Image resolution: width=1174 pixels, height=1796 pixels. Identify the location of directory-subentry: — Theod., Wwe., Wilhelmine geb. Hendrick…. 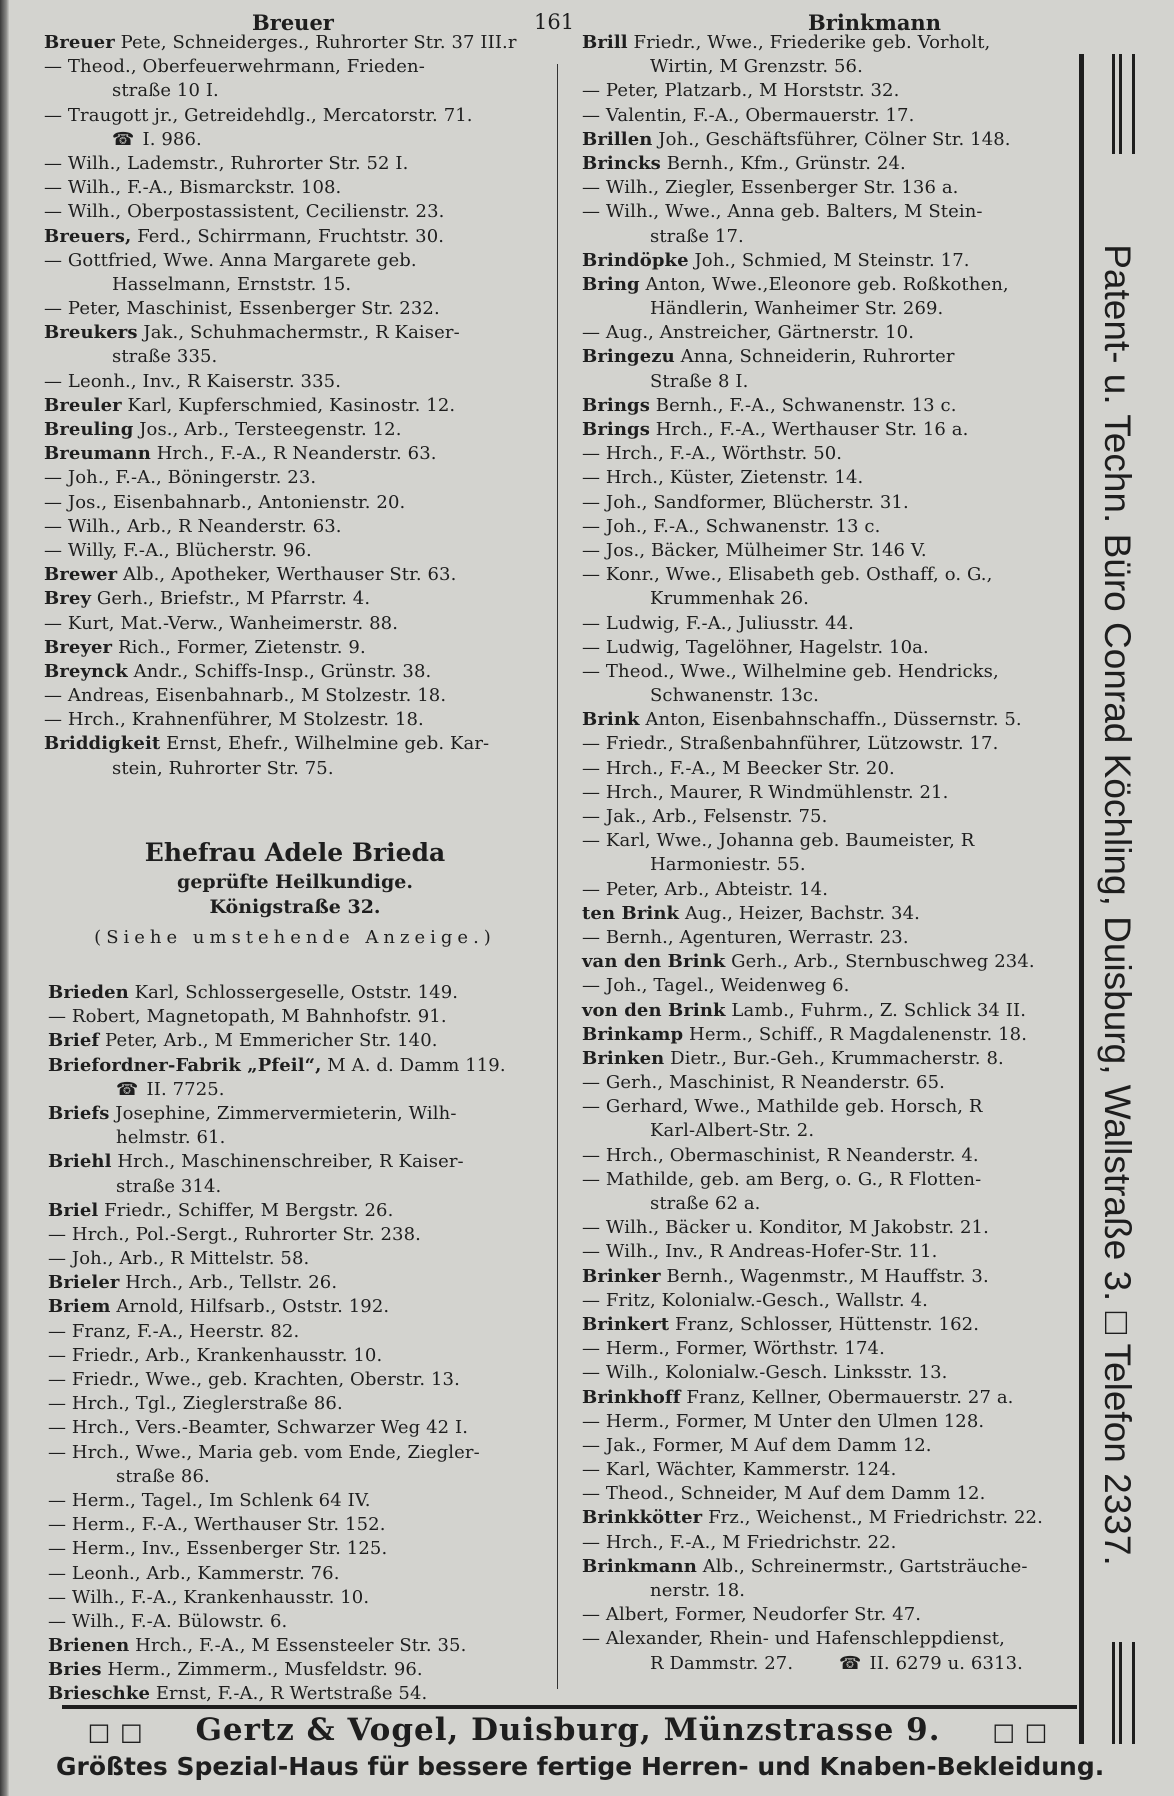
(812, 672).